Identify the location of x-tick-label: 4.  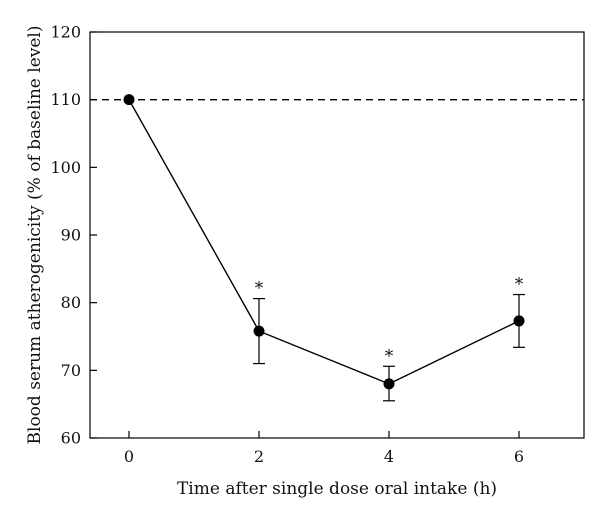
(389, 456).